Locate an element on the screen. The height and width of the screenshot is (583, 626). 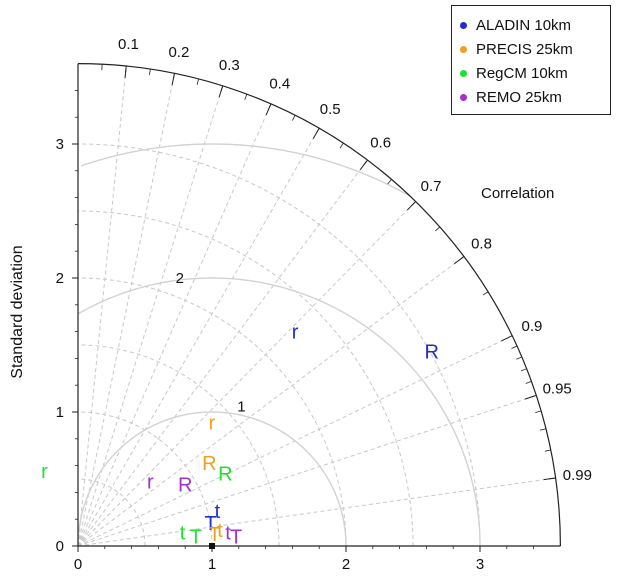
correlation-tick-label: 0.4 is located at coordinates (279, 84).